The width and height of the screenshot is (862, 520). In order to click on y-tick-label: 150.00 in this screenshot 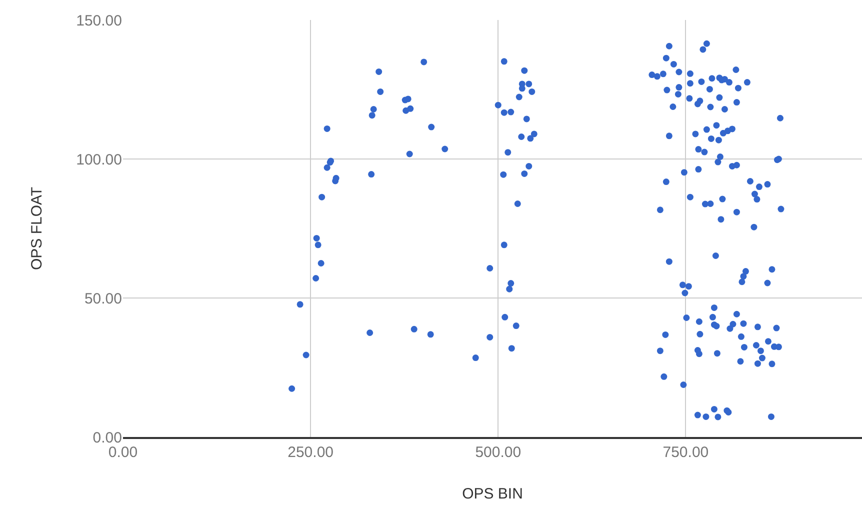, I will do `click(99, 21)`.